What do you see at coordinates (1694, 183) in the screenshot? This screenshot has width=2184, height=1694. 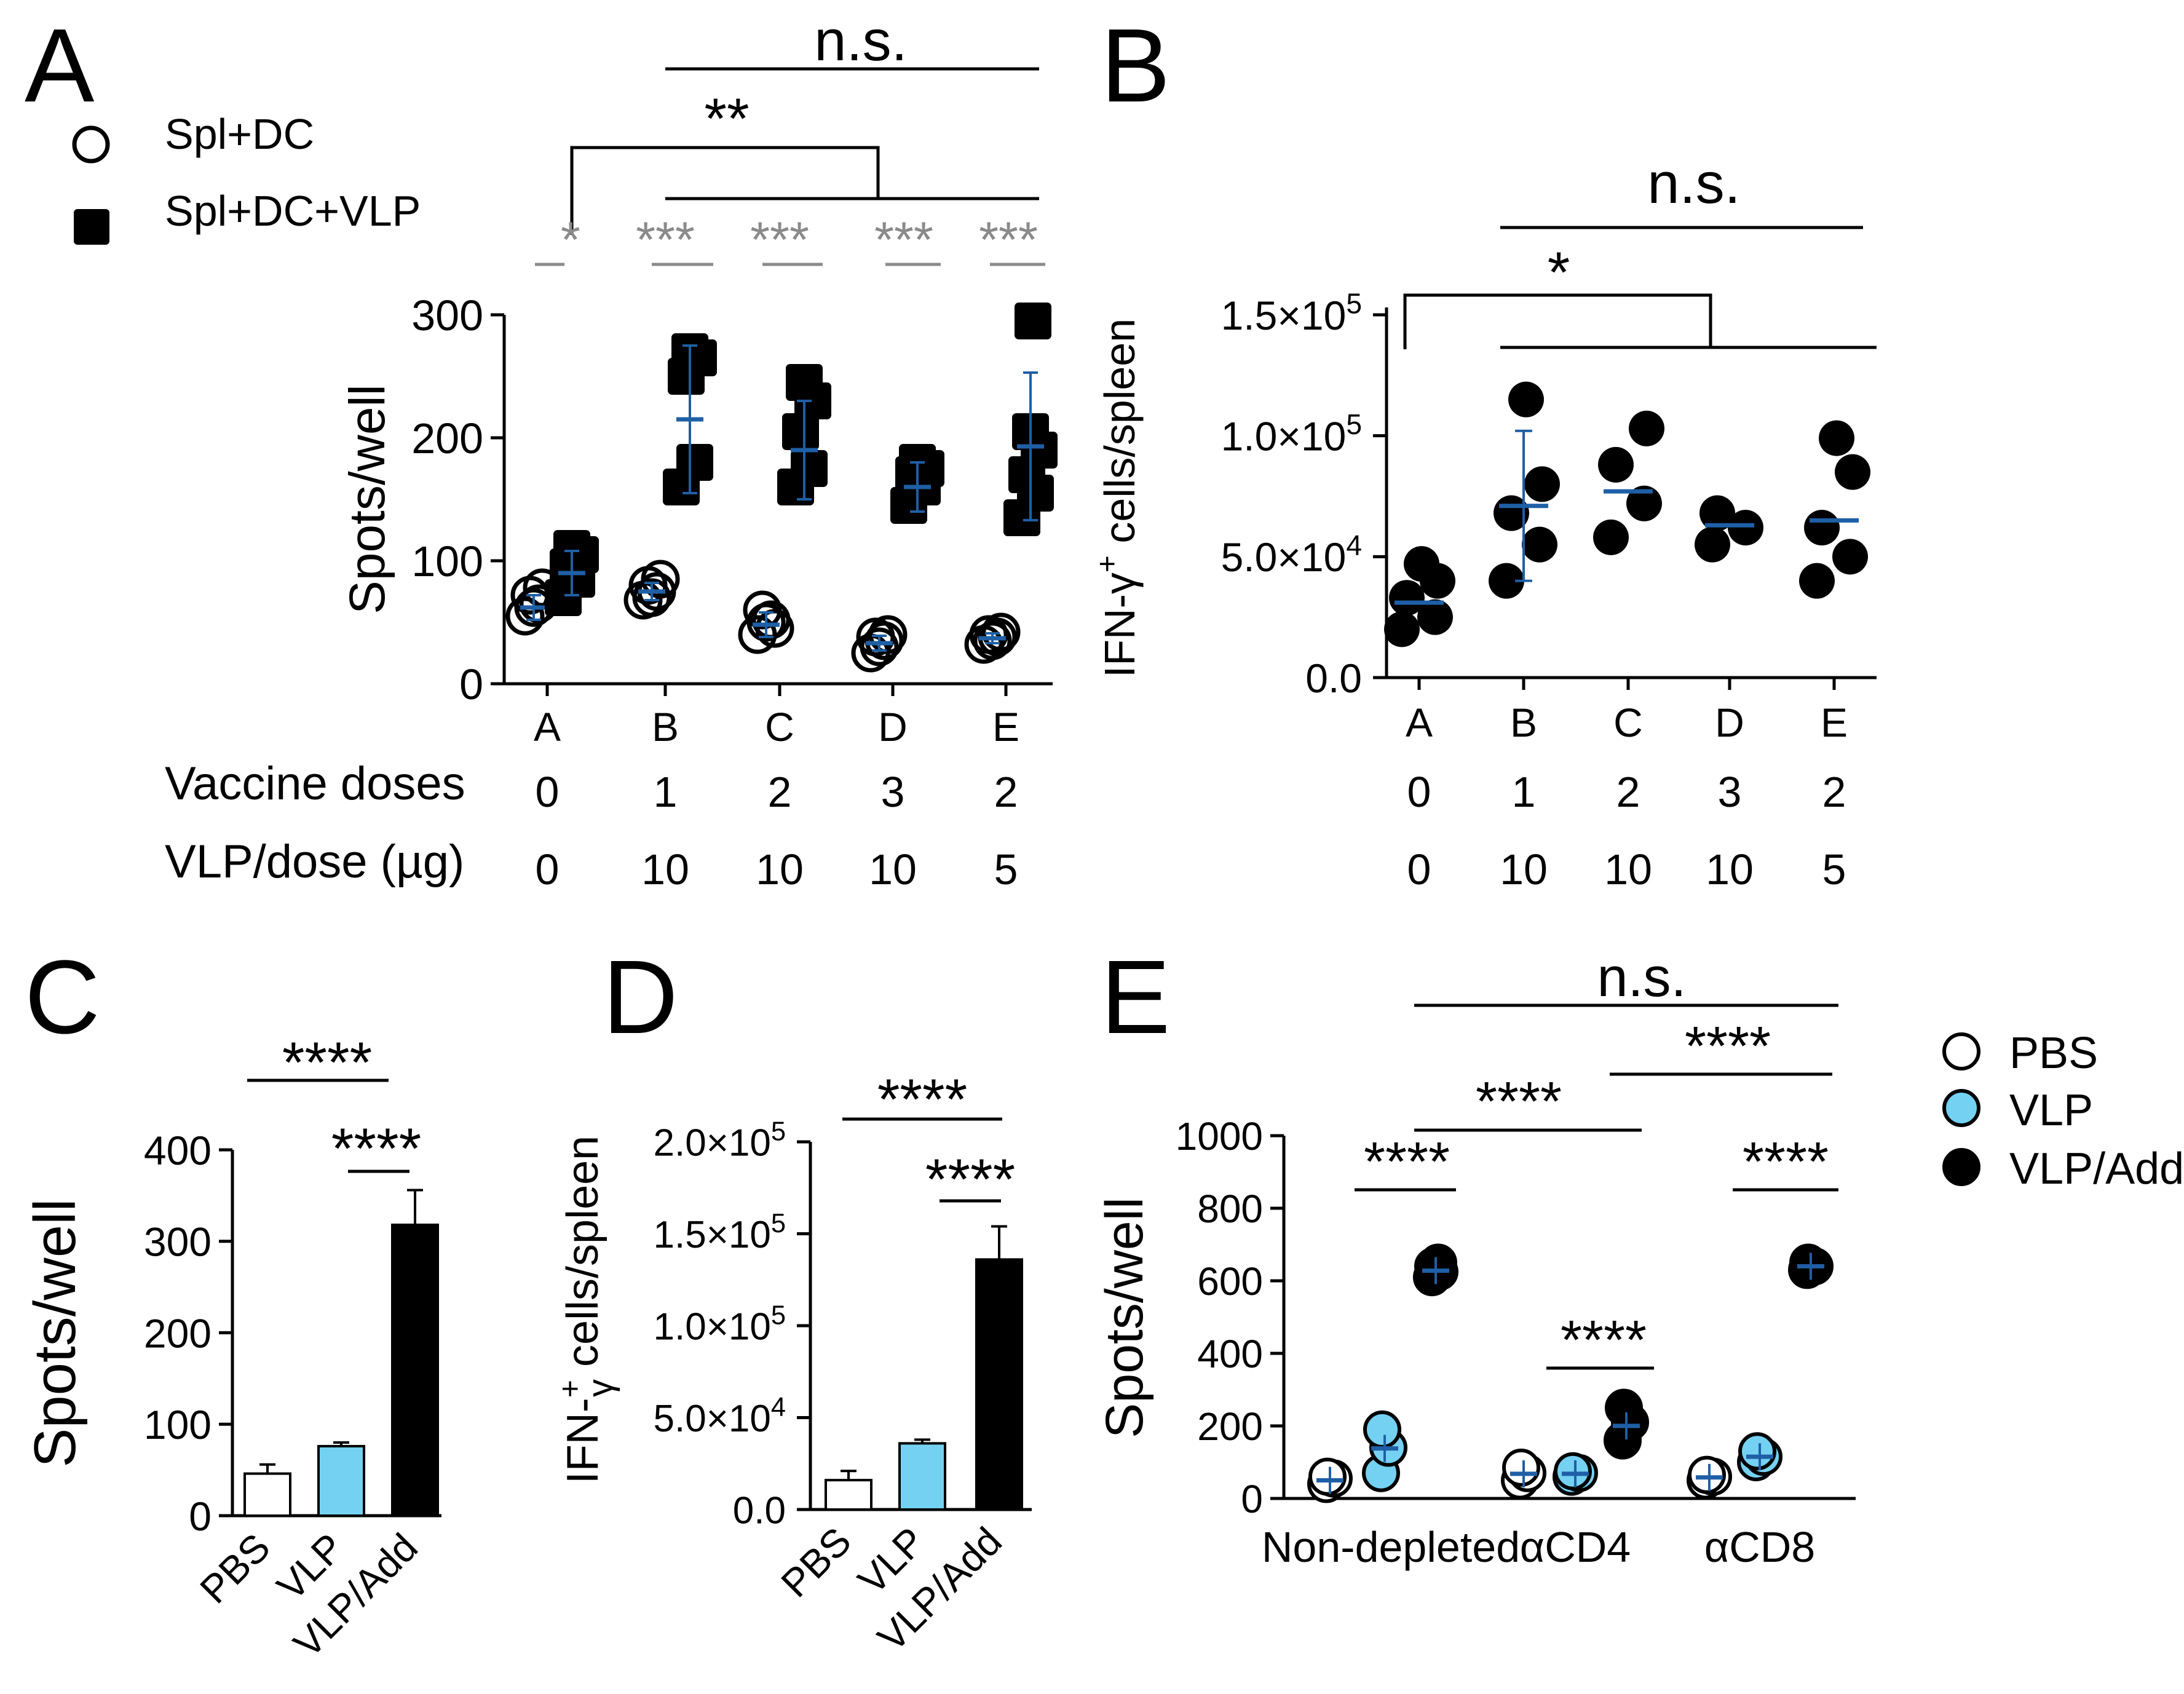 I see `ns-label-b: n.s.` at bounding box center [1694, 183].